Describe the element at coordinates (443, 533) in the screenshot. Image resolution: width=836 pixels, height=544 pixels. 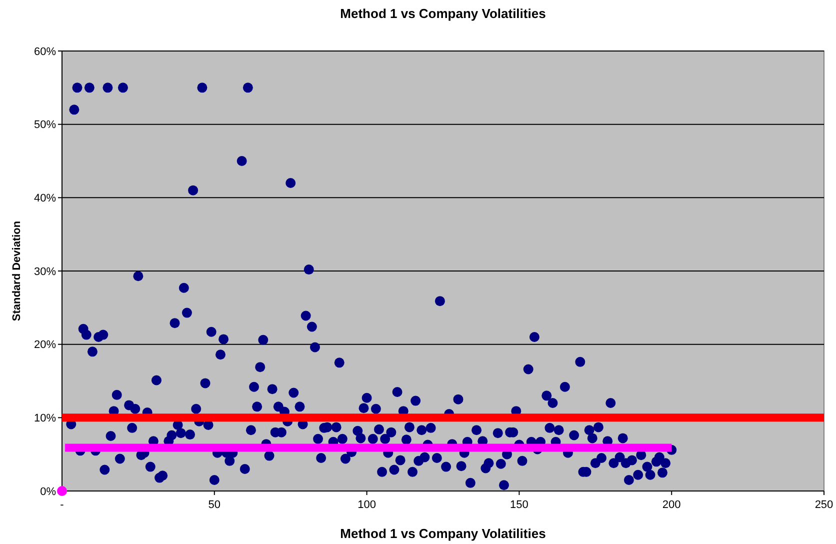
I see `x-axis-title: Method 1 vs Company Volatilities` at that location.